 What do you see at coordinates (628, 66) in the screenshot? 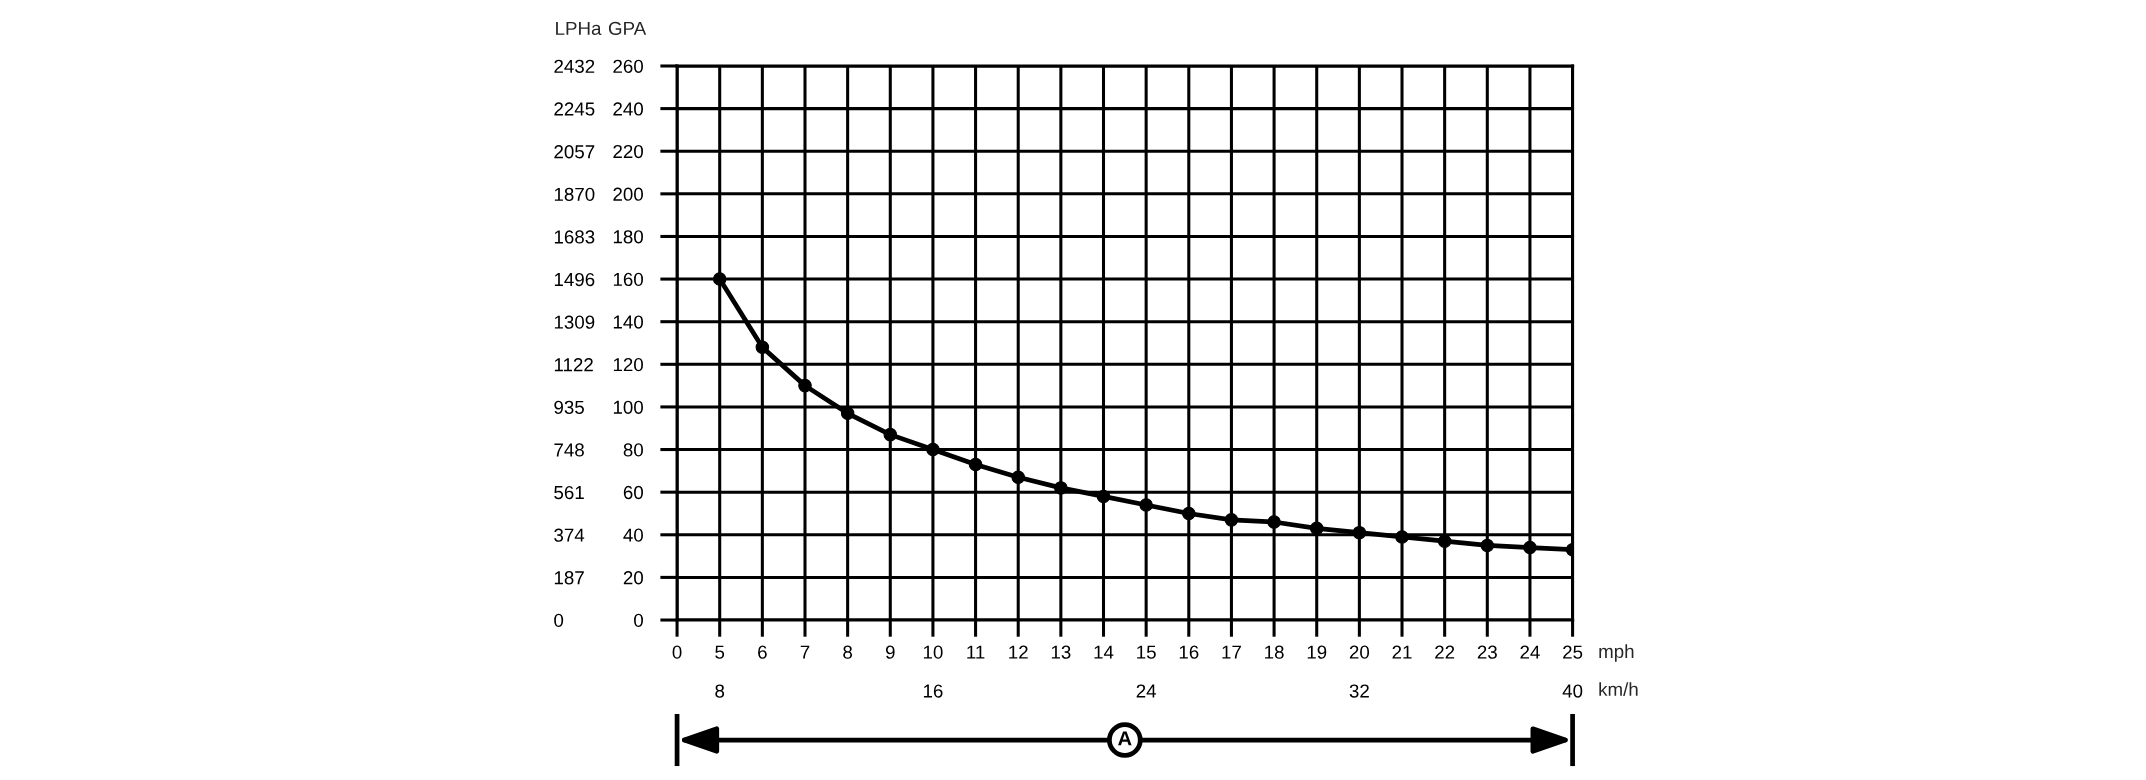
I see `y-tick-label: 260` at bounding box center [628, 66].